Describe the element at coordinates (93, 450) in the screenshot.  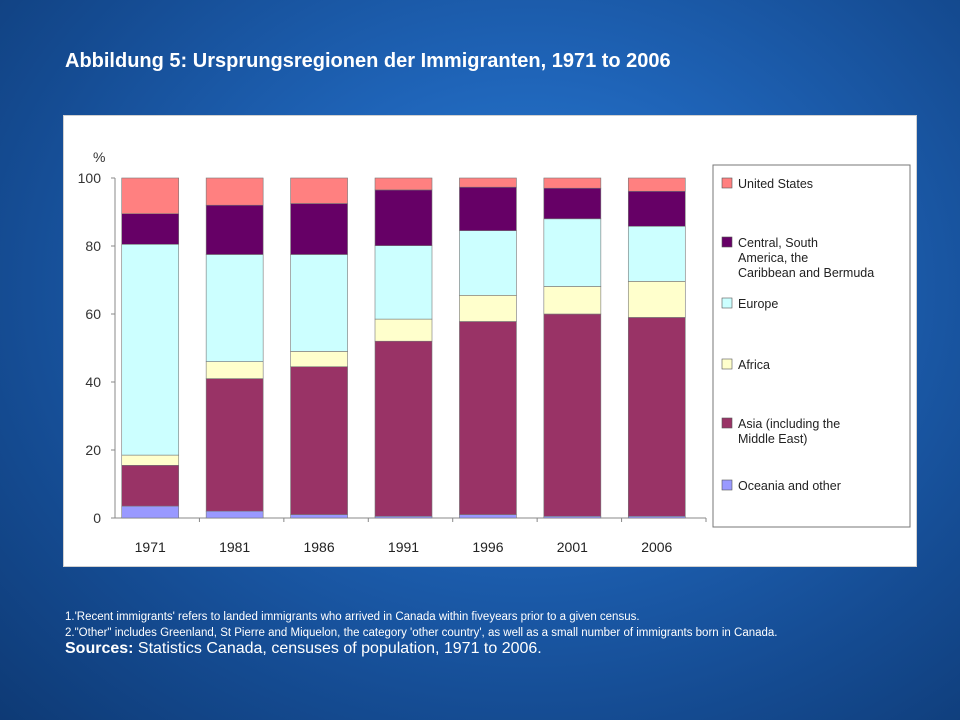
I see `y-tick-label: 20` at that location.